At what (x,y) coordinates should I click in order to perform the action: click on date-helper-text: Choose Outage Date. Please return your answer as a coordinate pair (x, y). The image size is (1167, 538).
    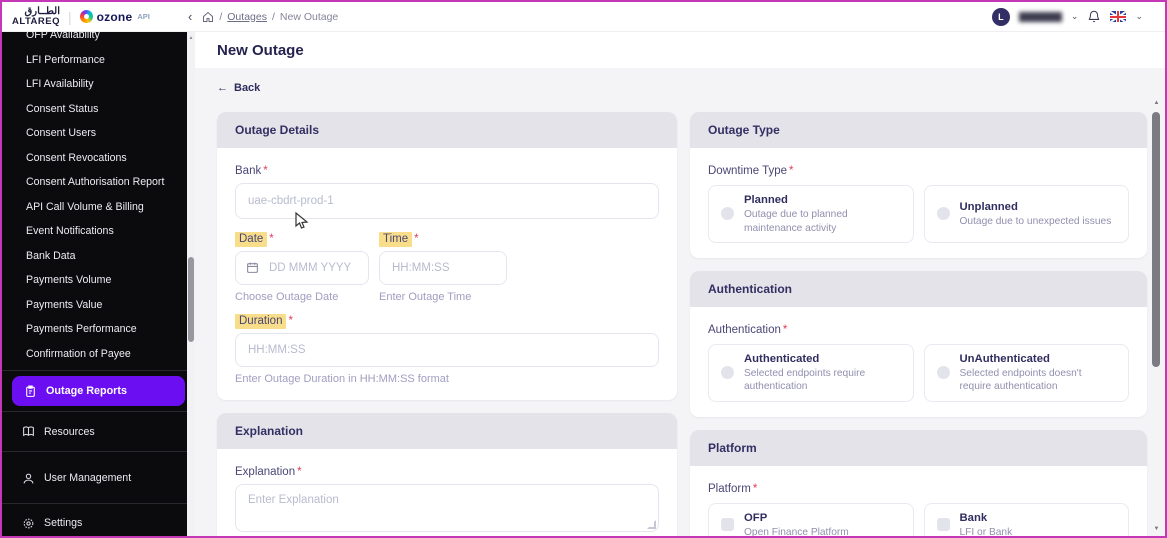
    Looking at the image, I should click on (287, 297).